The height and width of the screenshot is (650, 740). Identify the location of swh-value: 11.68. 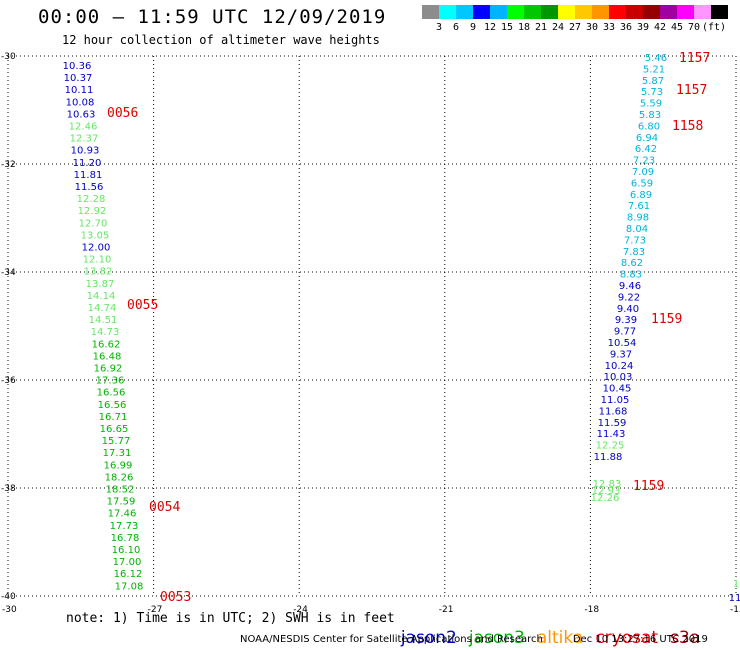
(613, 411).